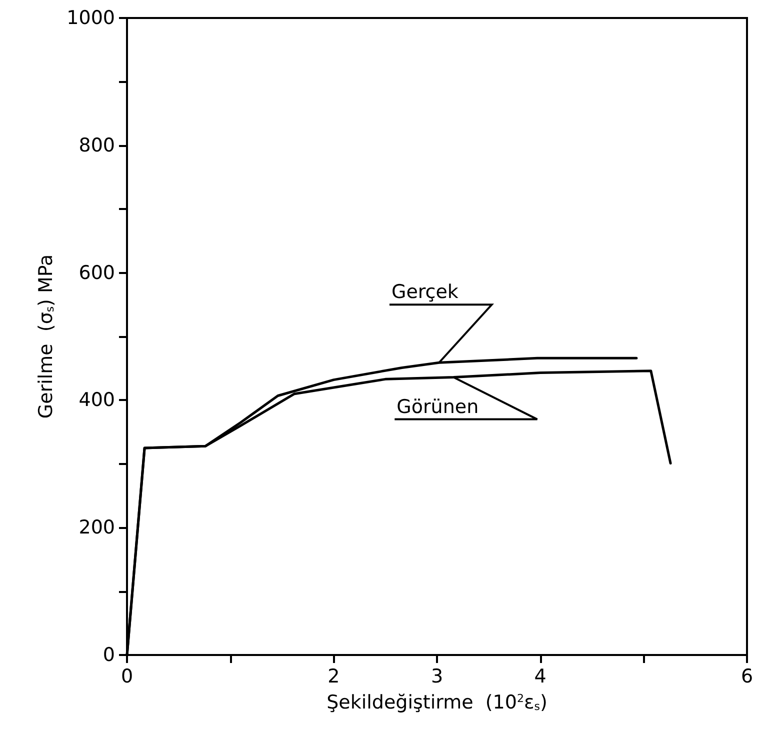  Describe the element at coordinates (96, 273) in the screenshot. I see `y-tick-label: 600` at that location.